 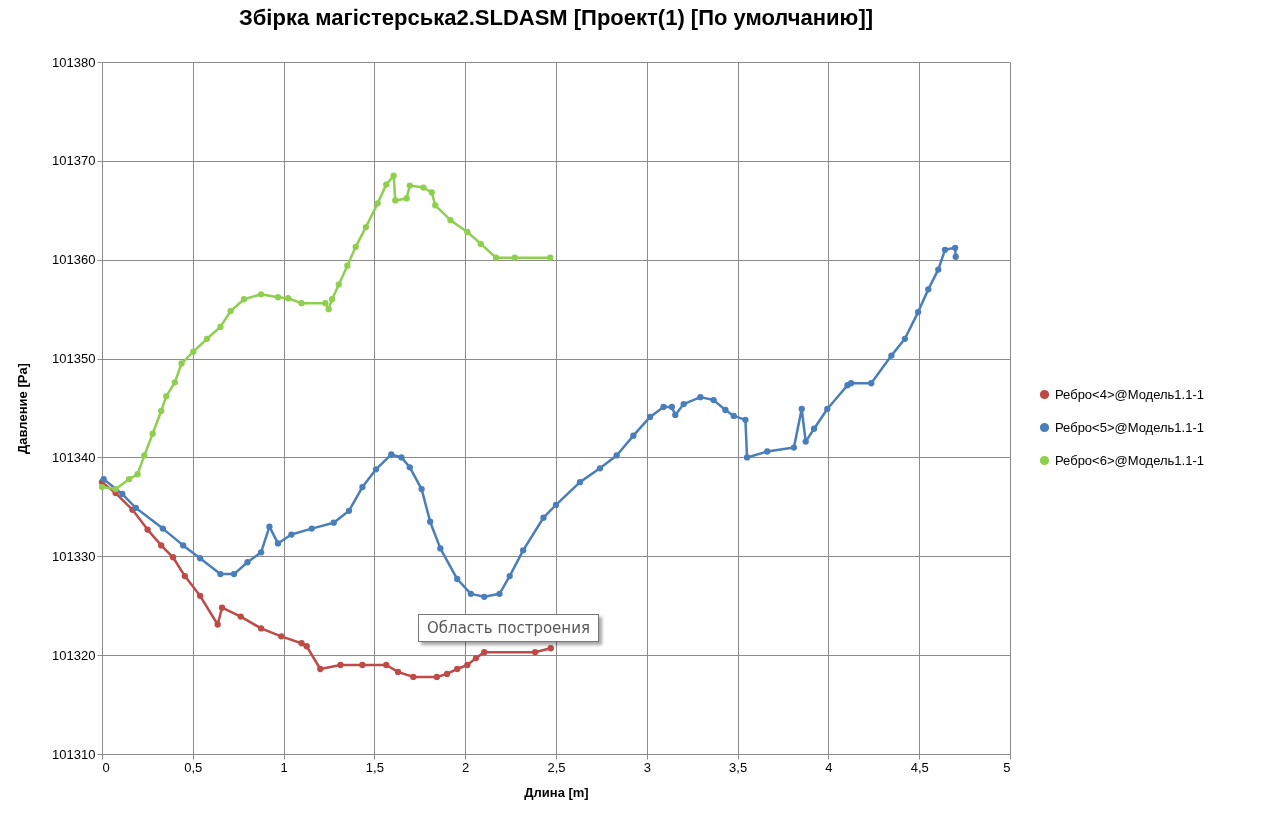 I want to click on y-tick-label: 101360, so click(x=74, y=260).